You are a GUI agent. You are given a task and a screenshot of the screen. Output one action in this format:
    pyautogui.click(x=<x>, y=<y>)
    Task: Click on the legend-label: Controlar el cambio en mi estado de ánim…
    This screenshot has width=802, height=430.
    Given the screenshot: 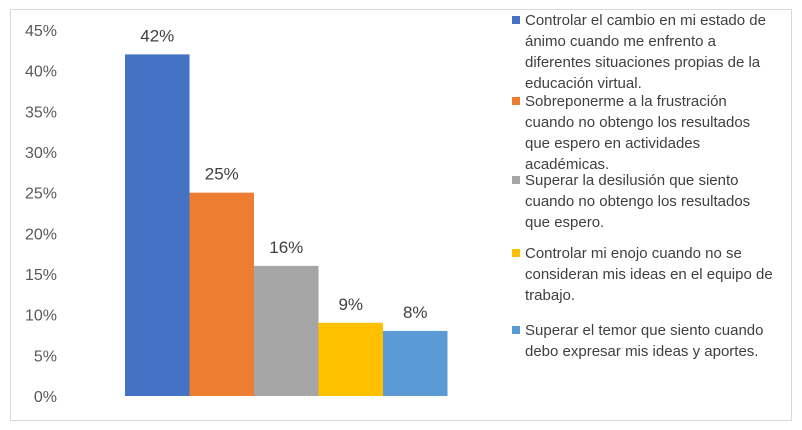 What is the action you would take?
    pyautogui.click(x=645, y=52)
    